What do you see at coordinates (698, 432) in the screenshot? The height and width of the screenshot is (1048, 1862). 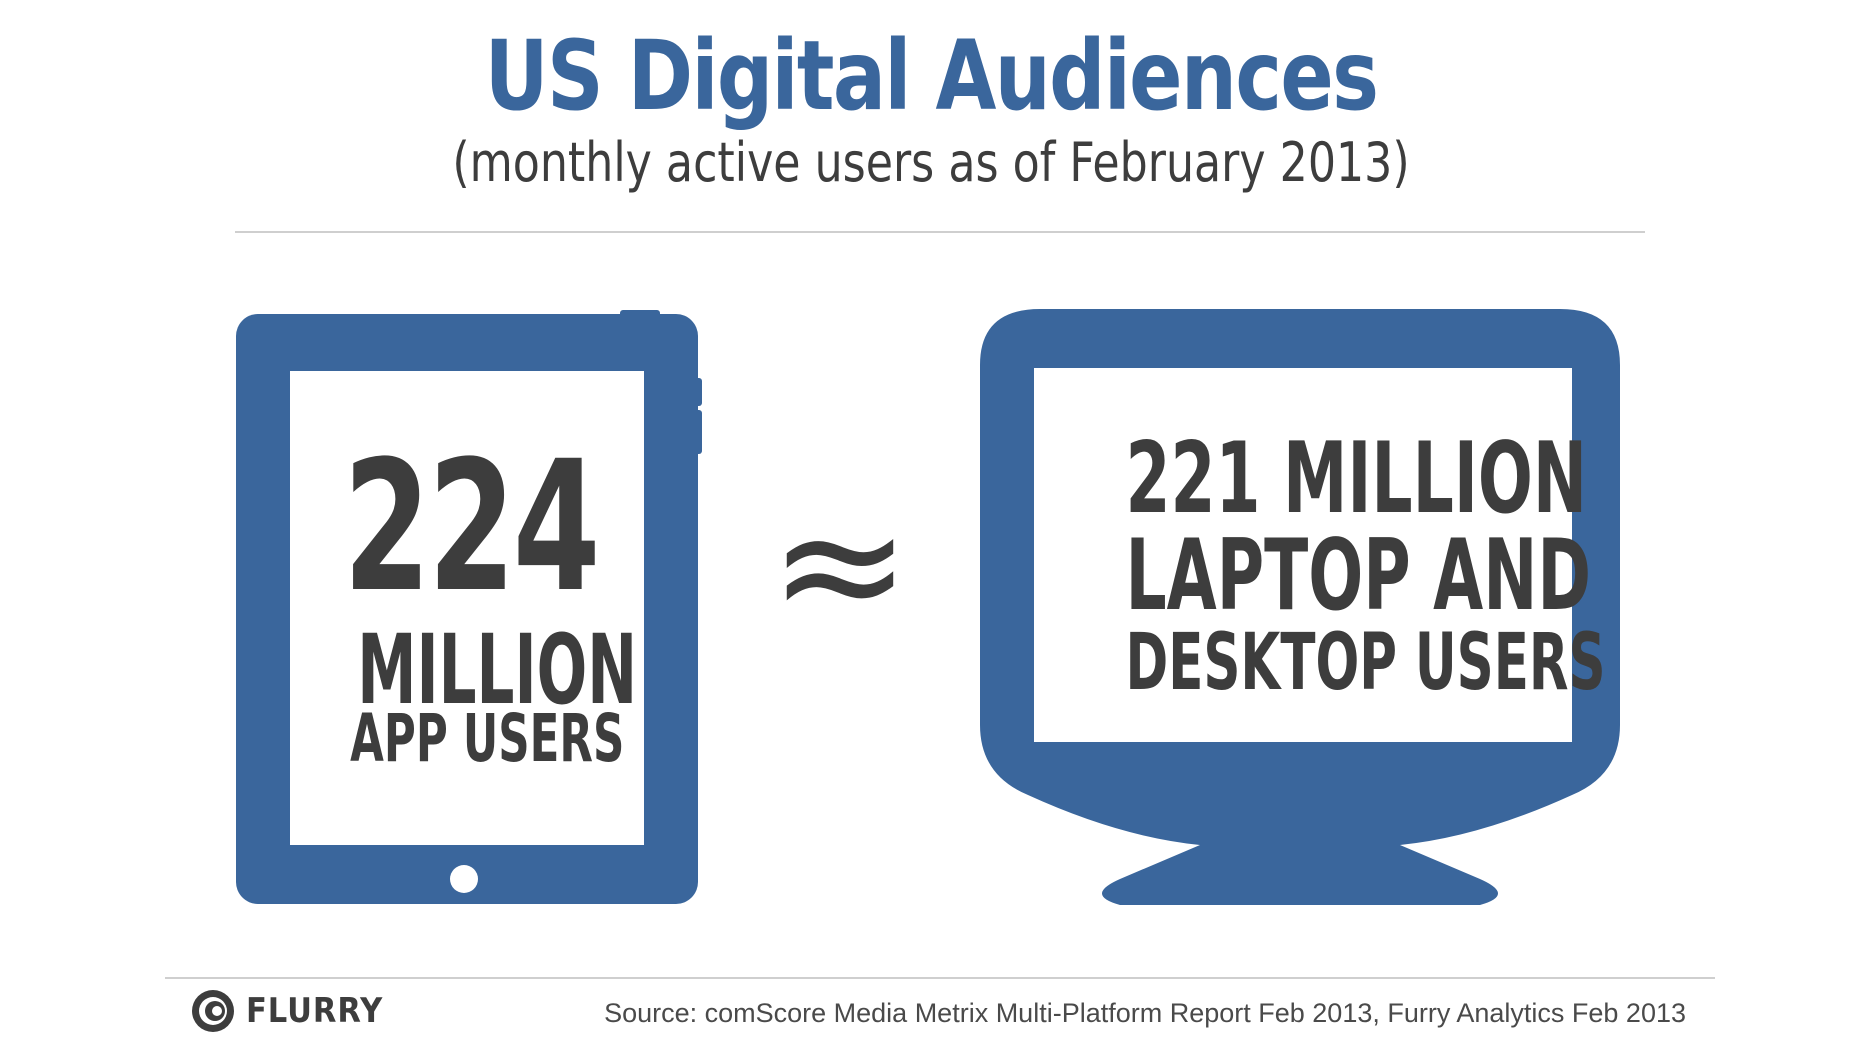 I see `tablet-volume-button` at bounding box center [698, 432].